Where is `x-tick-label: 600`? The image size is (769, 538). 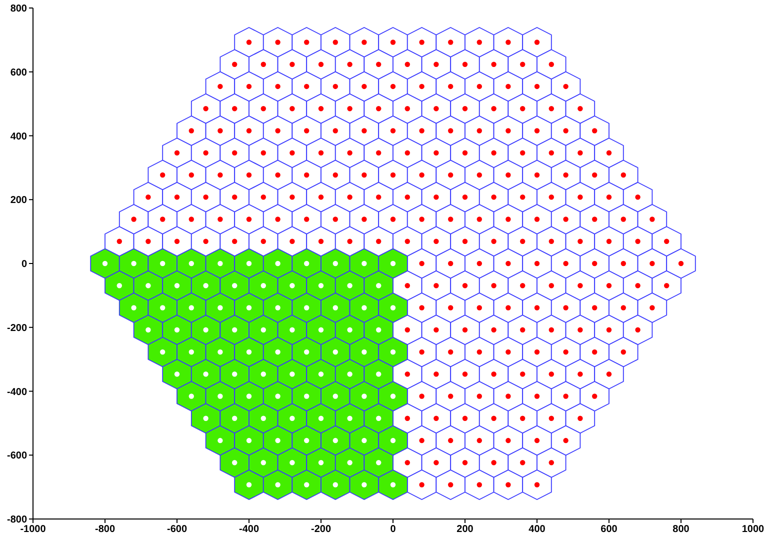
x-tick-label: 600 is located at coordinates (609, 530).